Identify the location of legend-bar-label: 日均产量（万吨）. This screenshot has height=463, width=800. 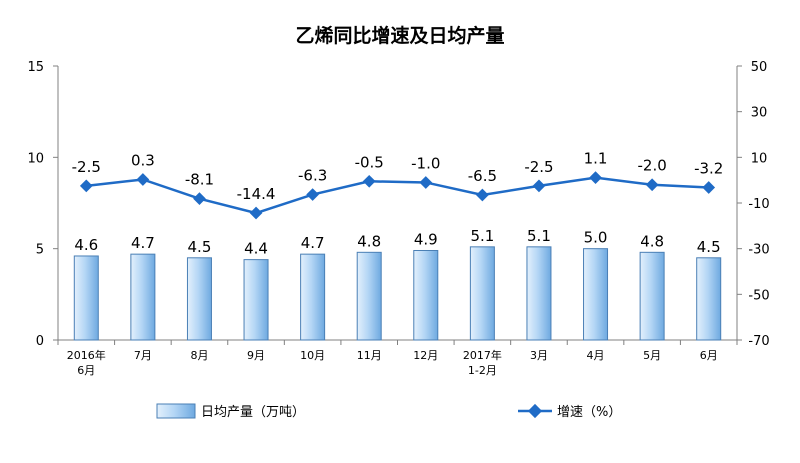
(253, 412).